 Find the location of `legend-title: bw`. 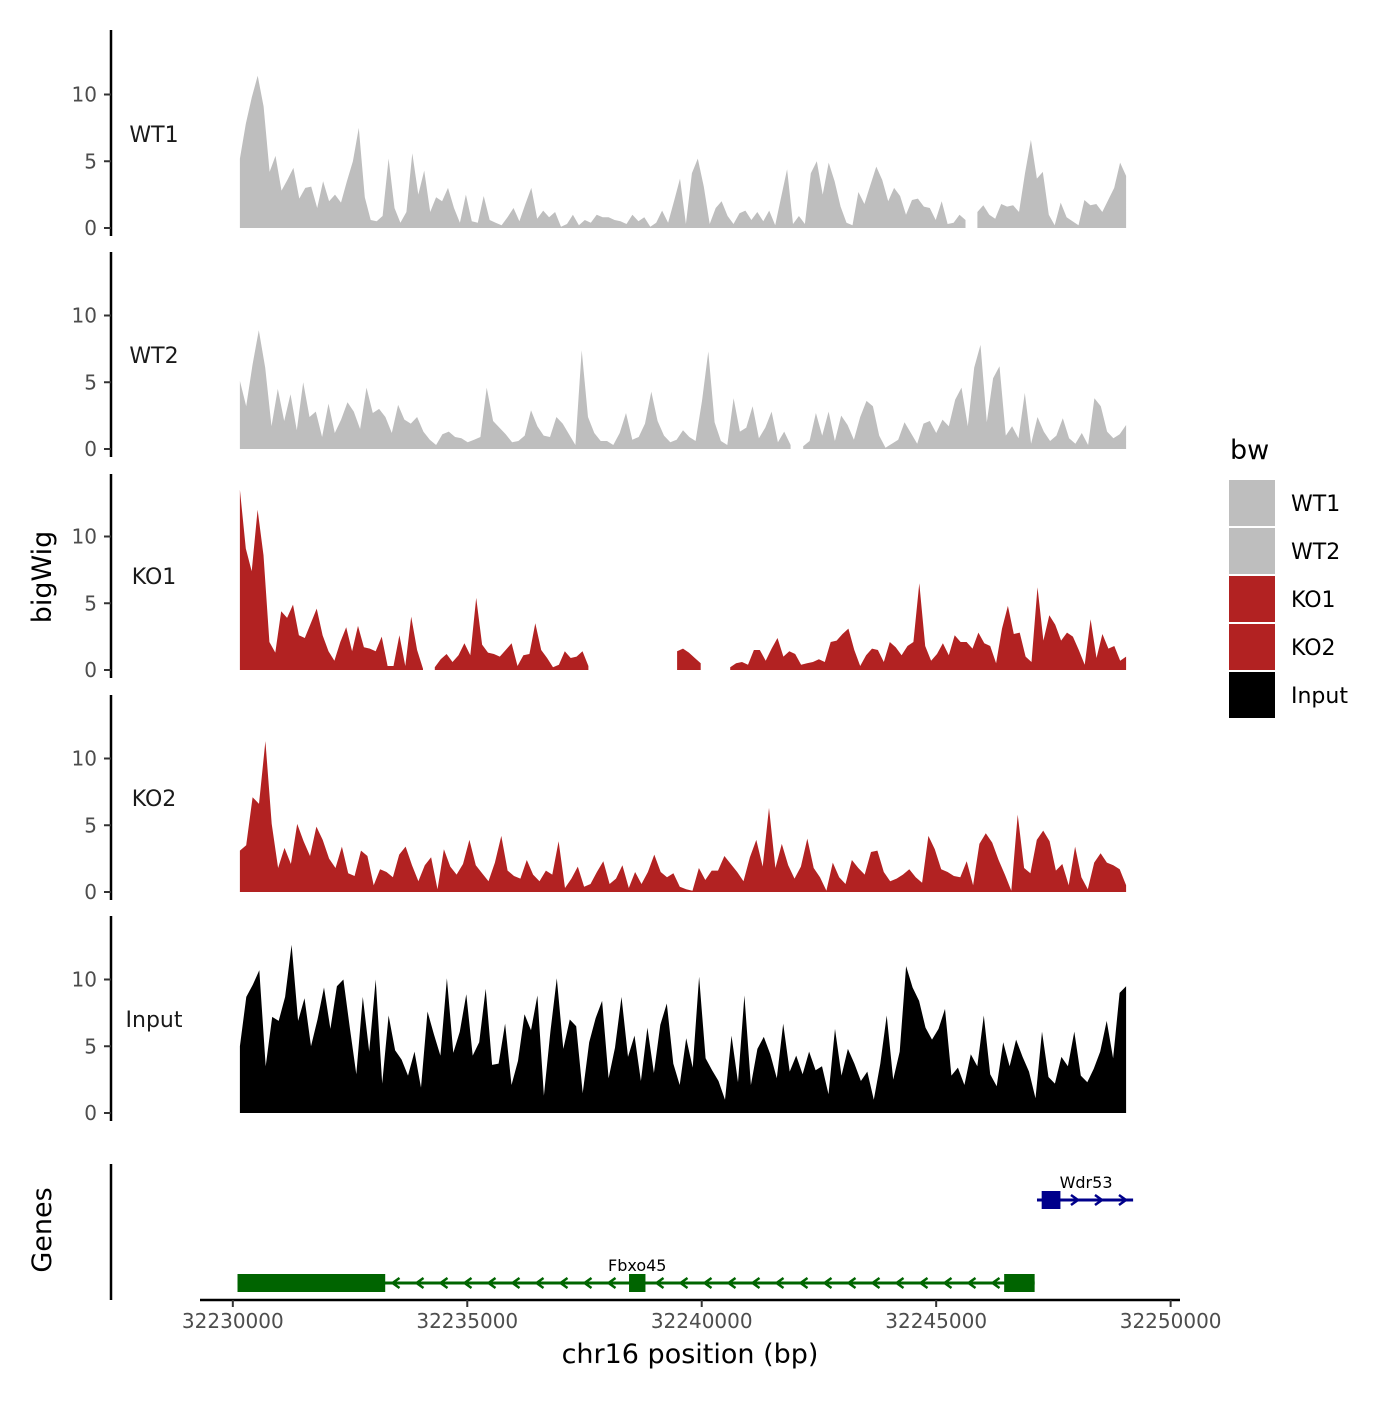

legend-title: bw is located at coordinates (1249, 450).